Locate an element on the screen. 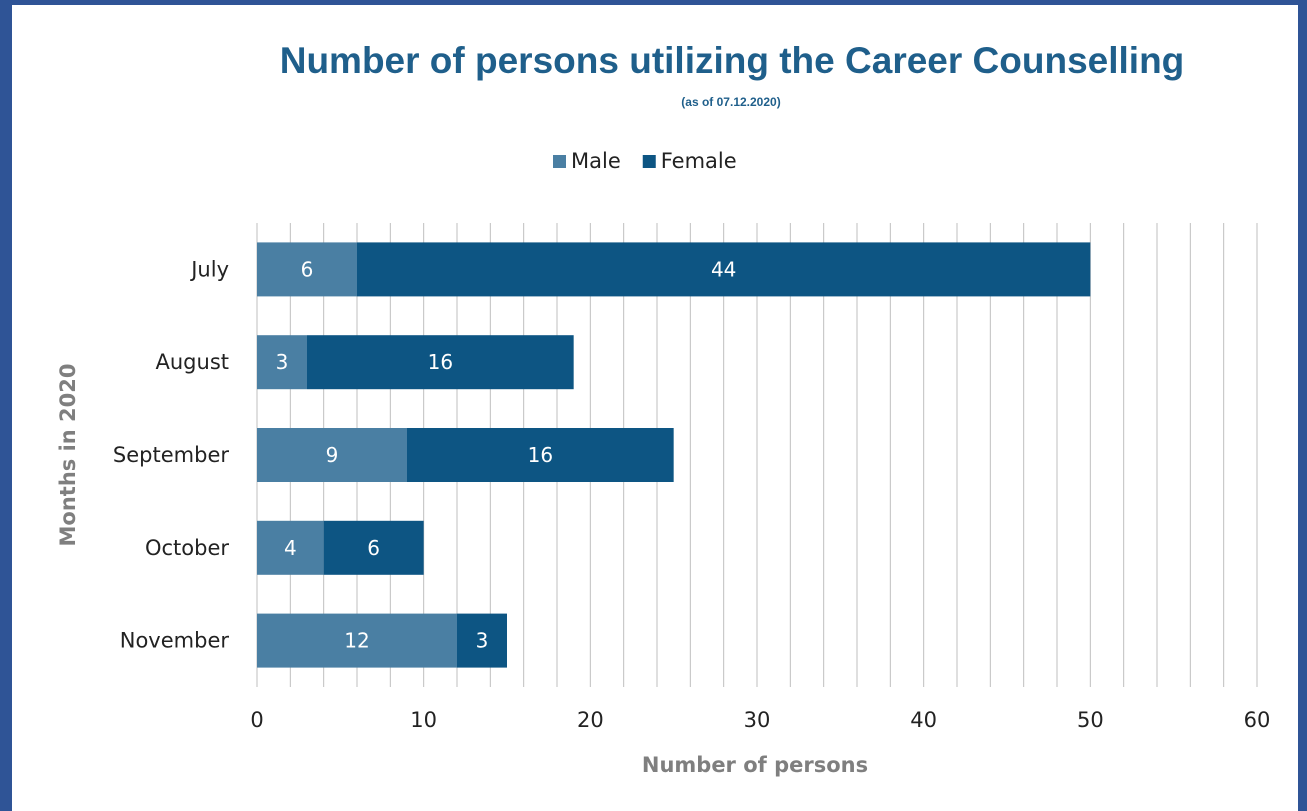 This screenshot has height=811, width=1307. x-tick-label: 30 is located at coordinates (757, 720).